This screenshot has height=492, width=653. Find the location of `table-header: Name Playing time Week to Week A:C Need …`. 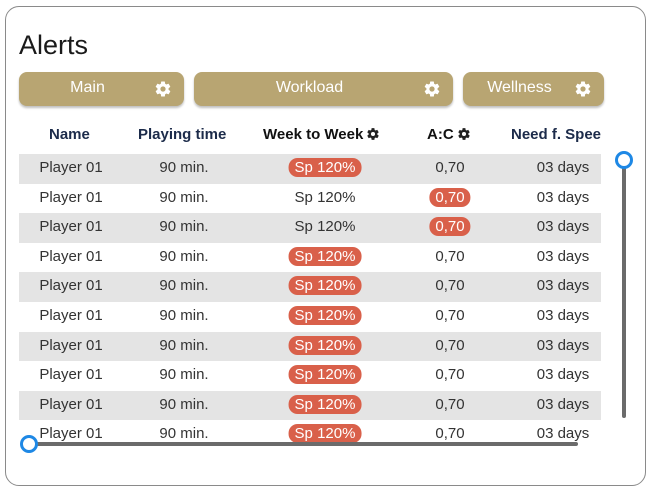

table-header: Name Playing time Week to Week A:C Need … is located at coordinates (310, 136).